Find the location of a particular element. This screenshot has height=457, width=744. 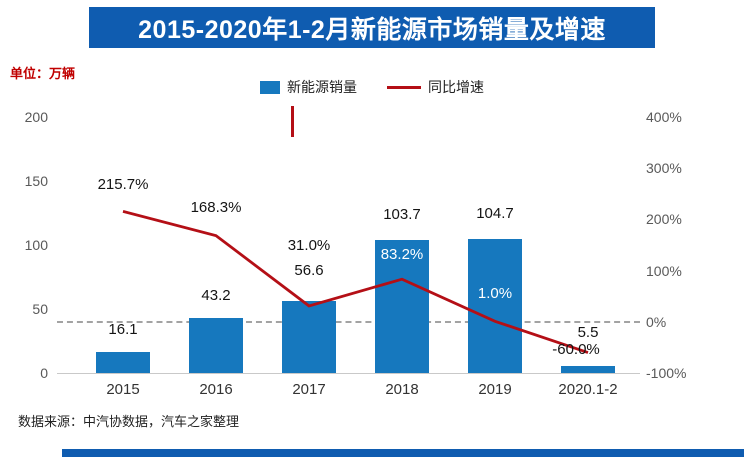

growth-value-label: -60.0% is located at coordinates (576, 349).